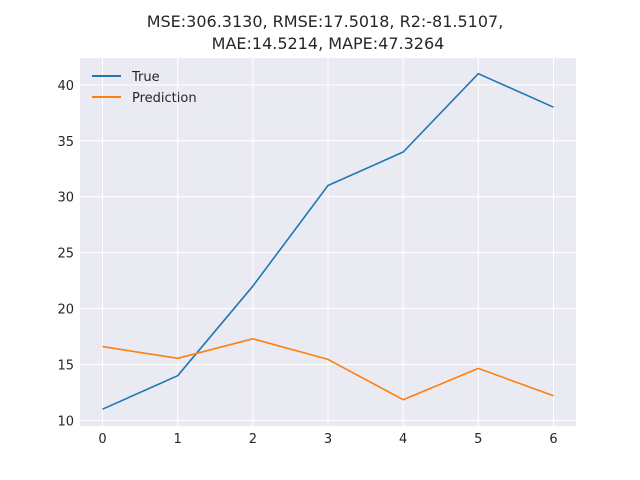  I want to click on y-axis-ticks: 10 15 20 25 30 35 40, so click(65, 254).